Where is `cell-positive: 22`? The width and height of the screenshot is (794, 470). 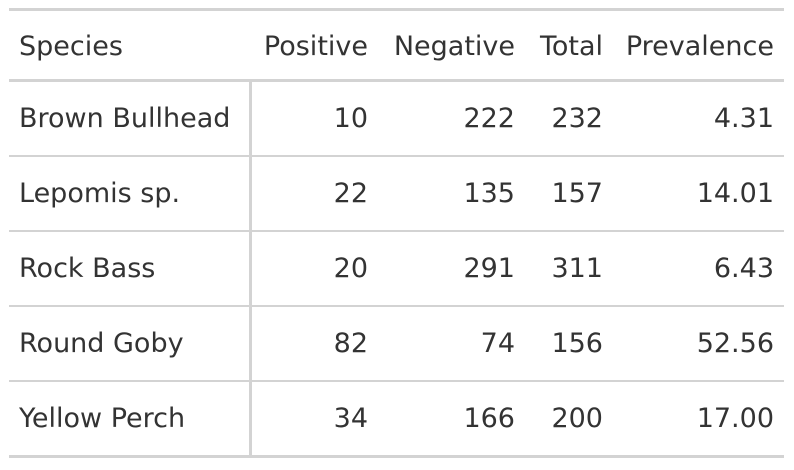 cell-positive: 22 is located at coordinates (314, 193).